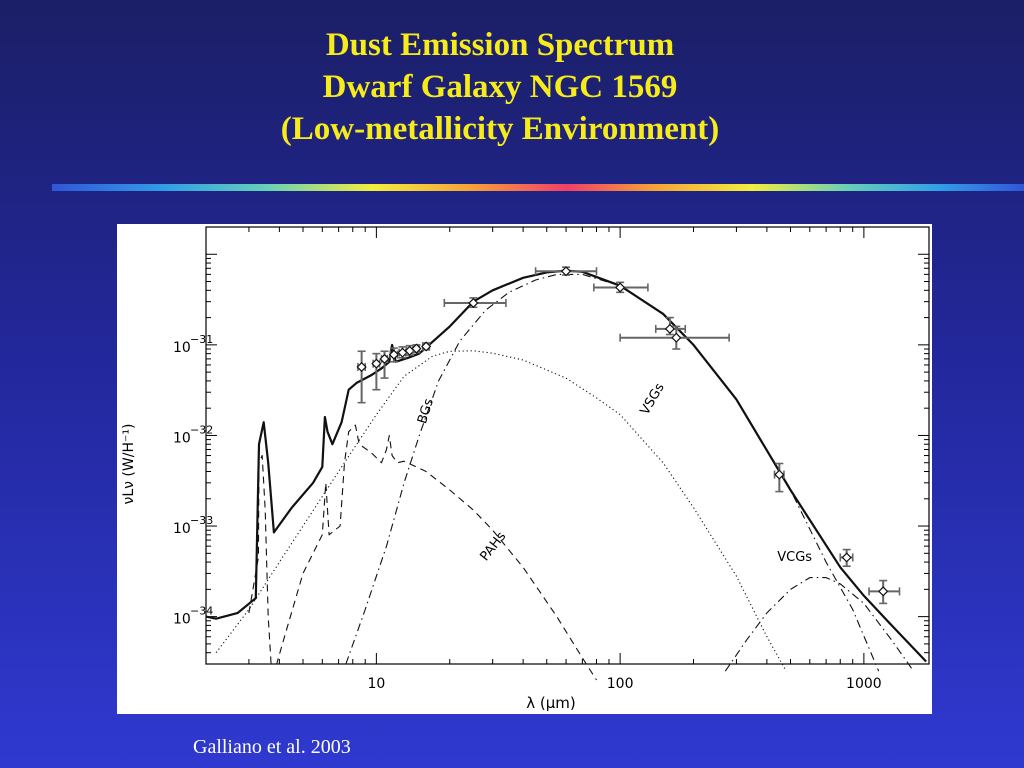  I want to click on curve-vcg, so click(819, 624).